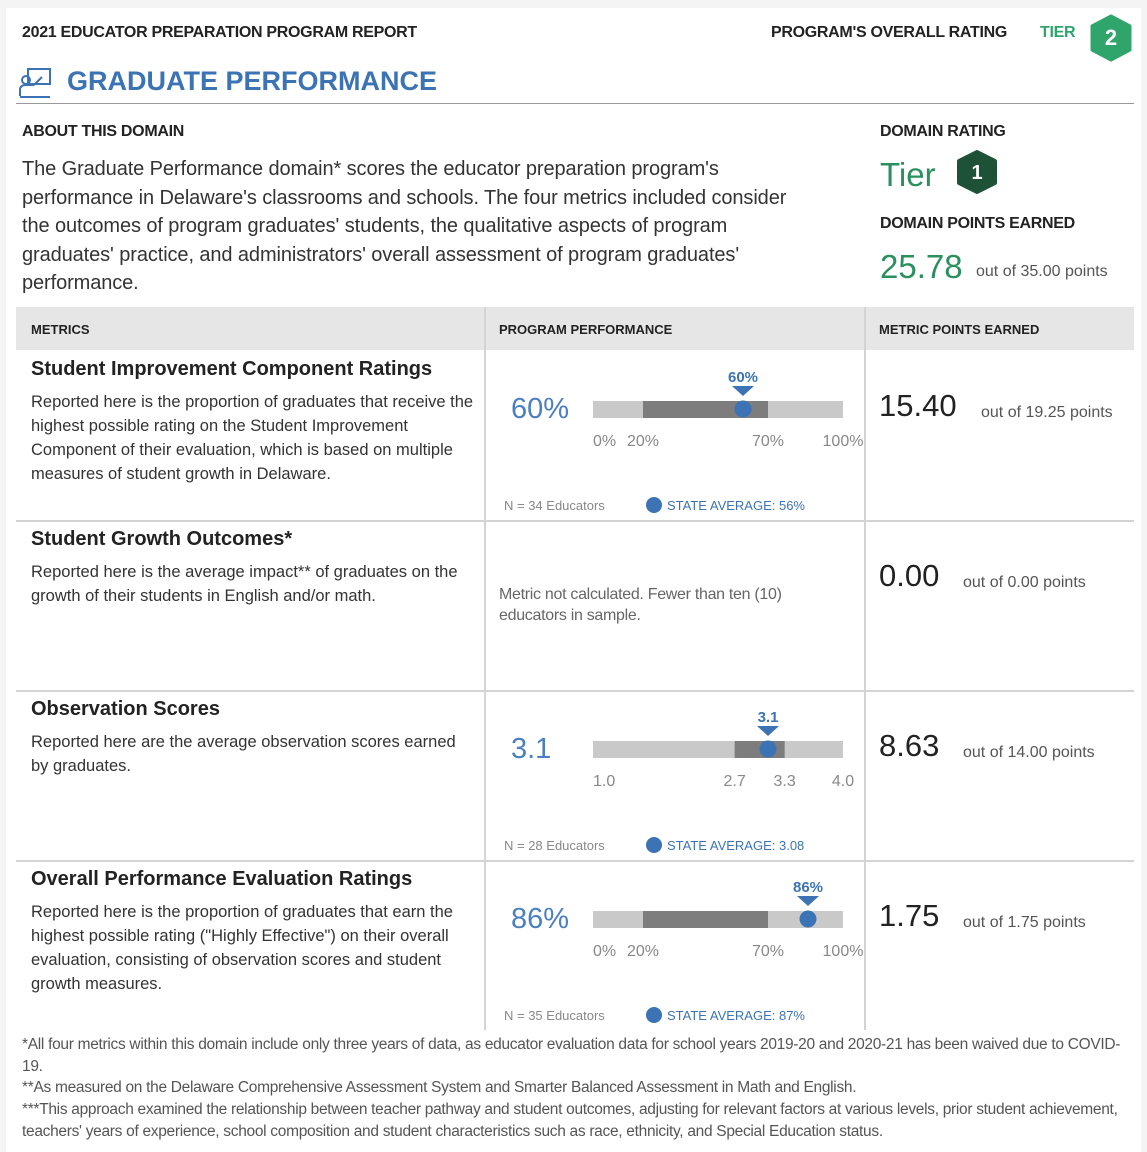 This screenshot has width=1147, height=1152. I want to click on overall-tier-badge: 2, so click(1111, 38).